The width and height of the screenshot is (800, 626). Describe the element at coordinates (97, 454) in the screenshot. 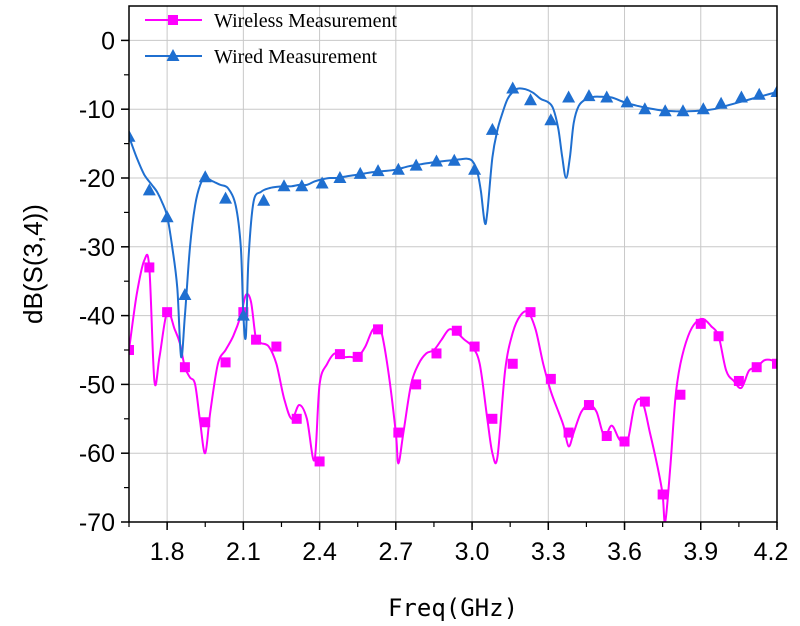

I see `y-tick-label: -60` at that location.